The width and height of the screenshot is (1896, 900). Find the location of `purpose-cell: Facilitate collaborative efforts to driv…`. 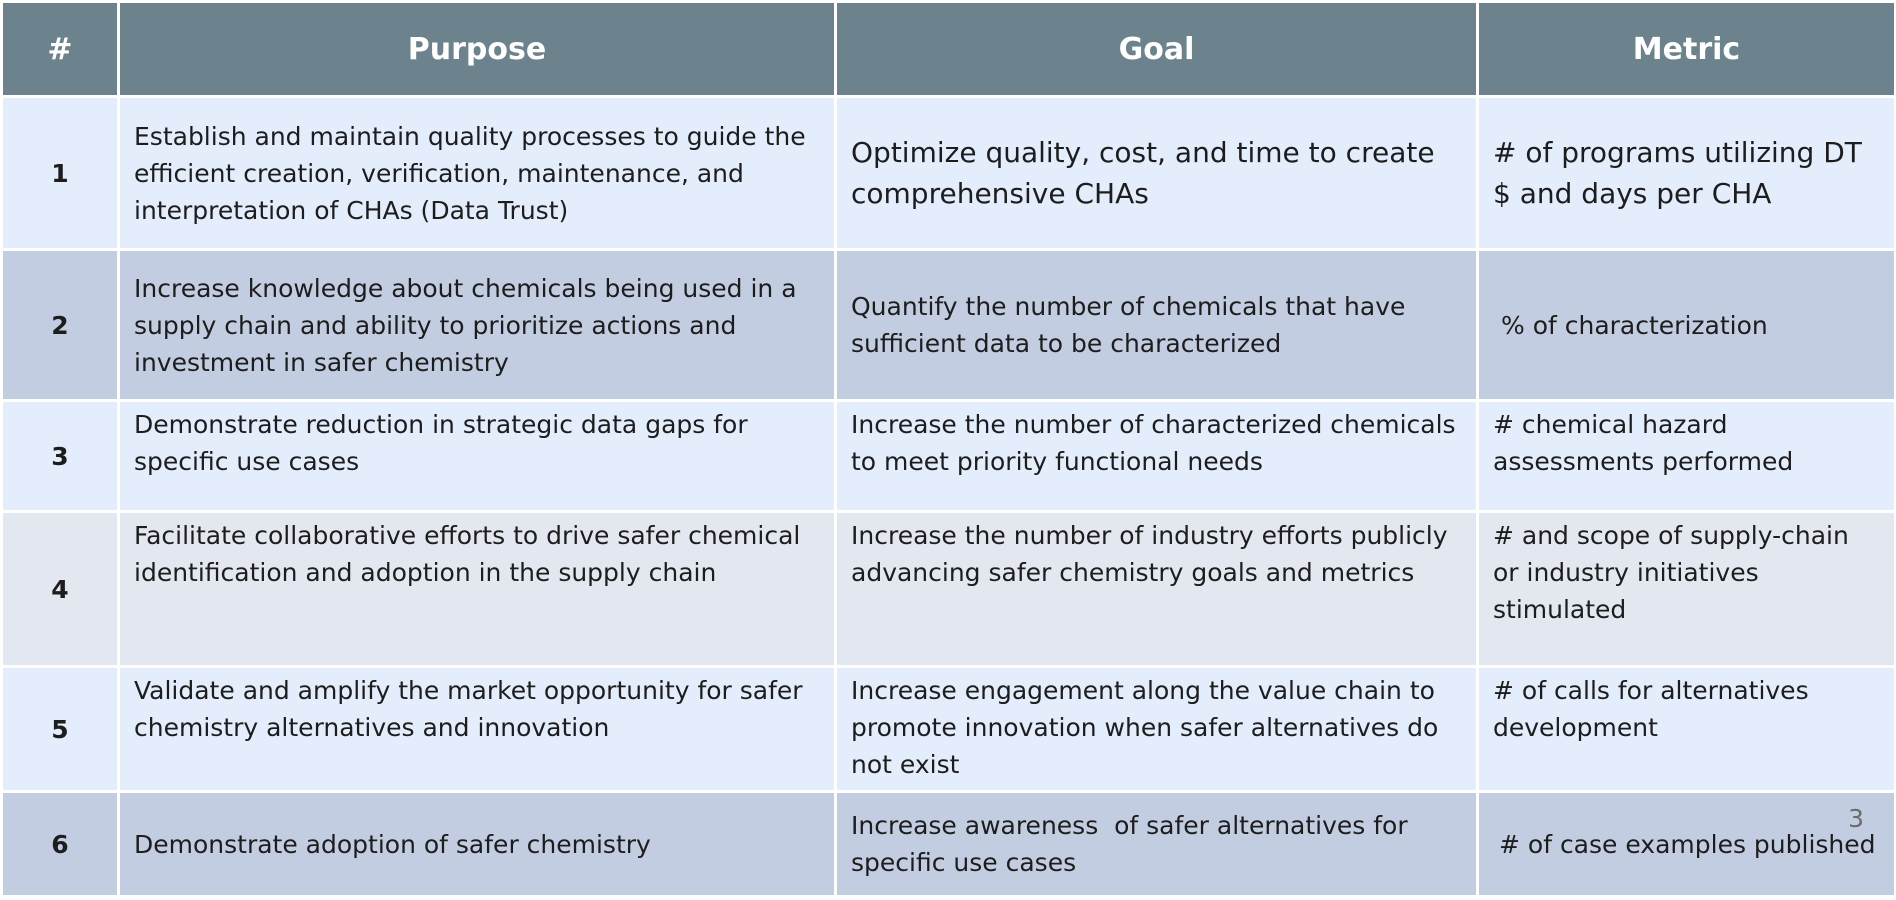

purpose-cell: Facilitate collaborative efforts to driv… is located at coordinates (477, 589).